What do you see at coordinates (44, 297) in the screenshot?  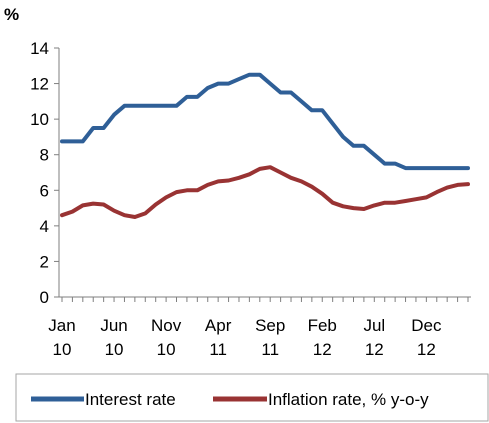 I see `y-tick-label: 0` at bounding box center [44, 297].